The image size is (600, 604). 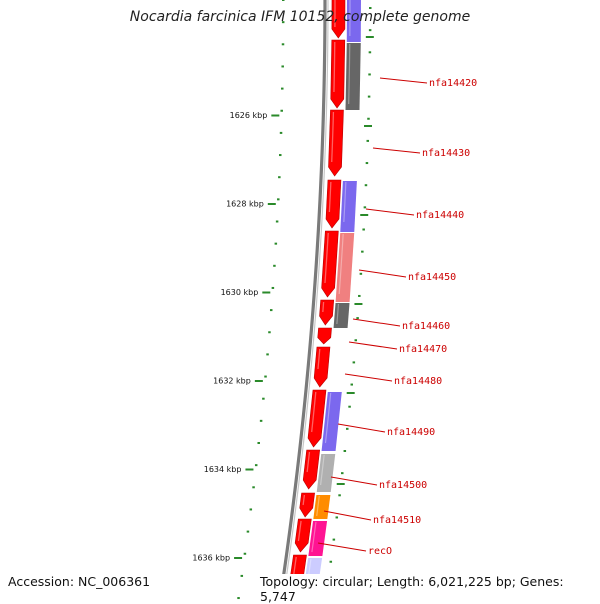 What do you see at coordinates (411, 432) in the screenshot?
I see `gene-label: nfa14490` at bounding box center [411, 432].